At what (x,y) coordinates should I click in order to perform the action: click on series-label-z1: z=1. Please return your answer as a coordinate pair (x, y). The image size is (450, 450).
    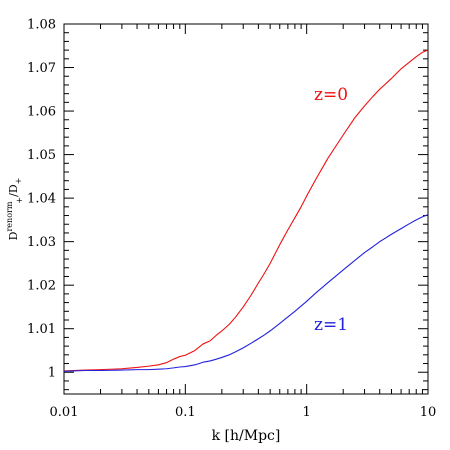
    Looking at the image, I should click on (331, 325).